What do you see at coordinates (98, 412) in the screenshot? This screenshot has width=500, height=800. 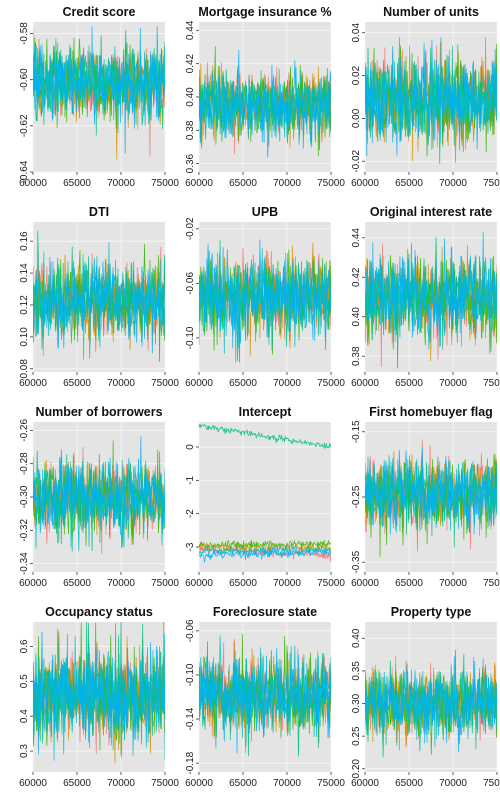 I see `panel-title: Number of borrowers` at bounding box center [98, 412].